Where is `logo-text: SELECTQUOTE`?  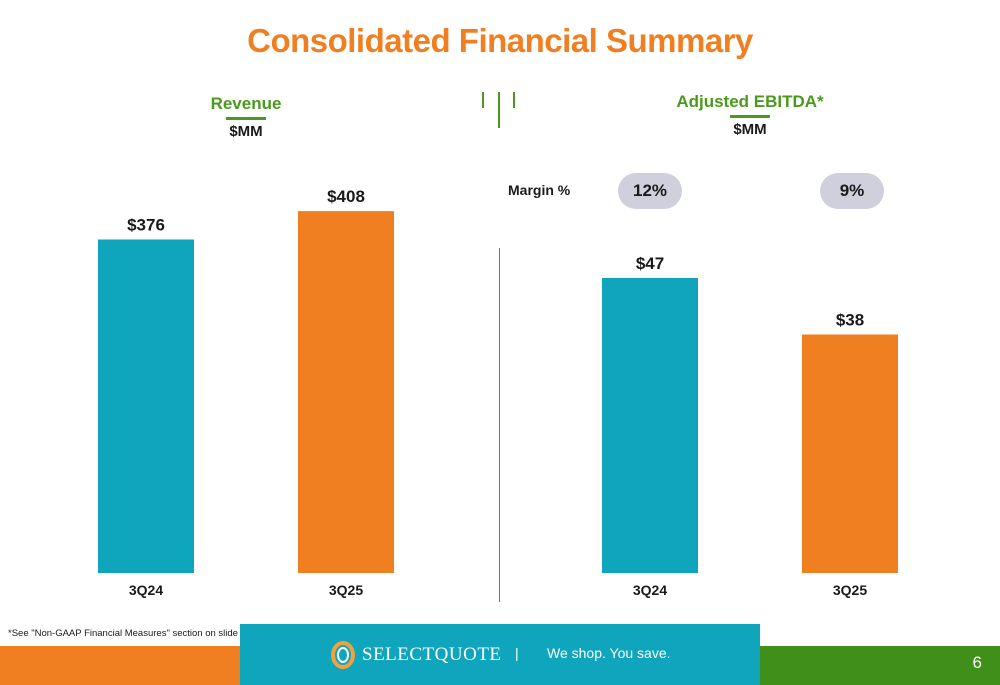 logo-text: SELECTQUOTE is located at coordinates (432, 654).